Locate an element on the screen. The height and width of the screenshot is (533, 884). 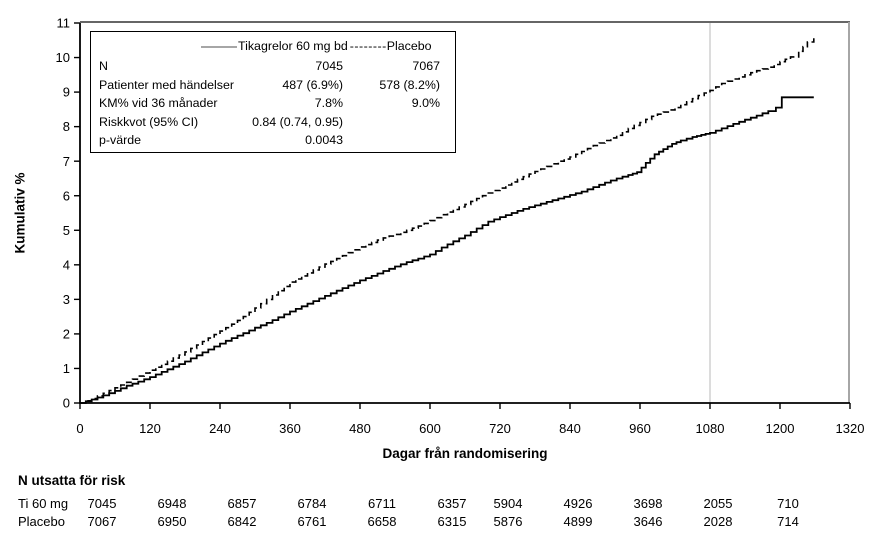
risk-value: 3646 is located at coordinates (648, 521).